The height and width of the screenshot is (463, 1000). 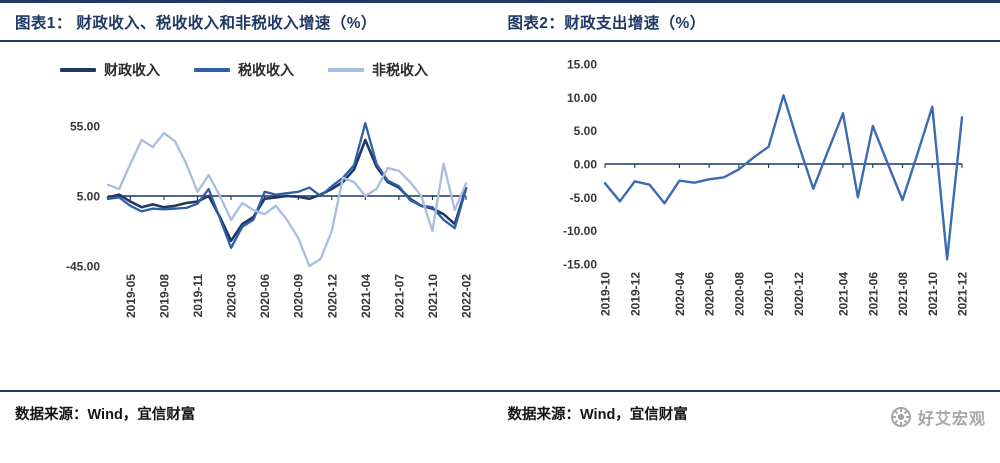 I want to click on svg-text: 15.00, so click(x=582, y=65).